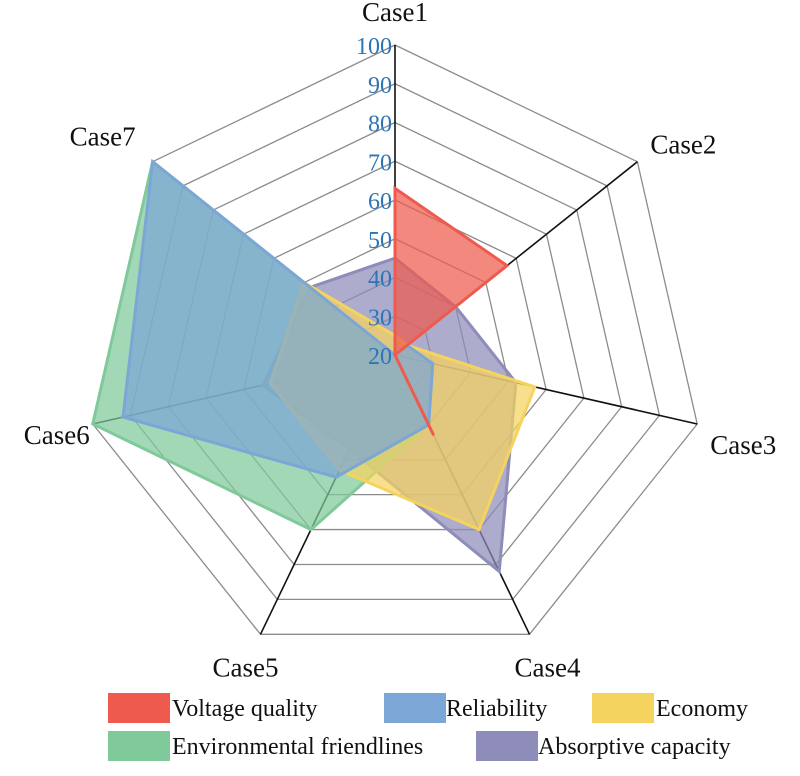  What do you see at coordinates (548, 667) in the screenshot?
I see `category-label-case4: Case4` at bounding box center [548, 667].